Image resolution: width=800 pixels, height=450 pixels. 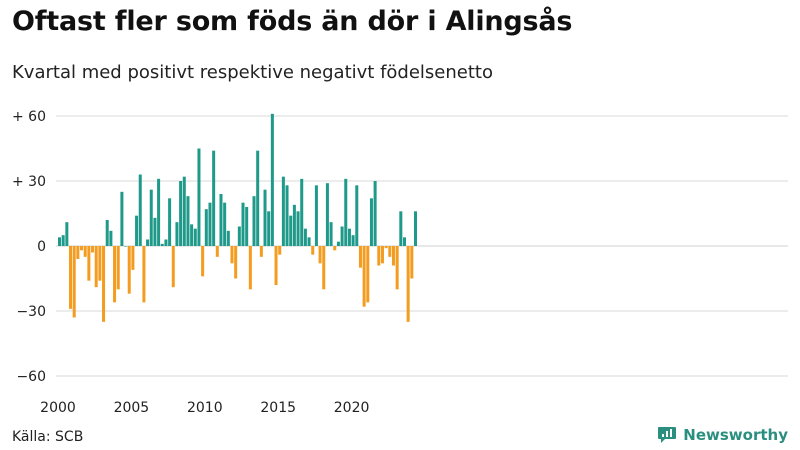 What do you see at coordinates (342, 236) in the screenshot?
I see `bar-2019-k2` at bounding box center [342, 236].